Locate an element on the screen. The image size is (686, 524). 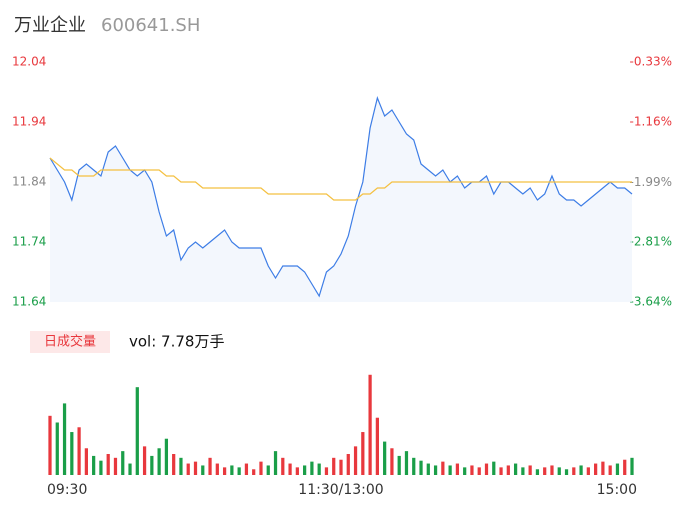
legend-box is located at coordinates (70, 342).